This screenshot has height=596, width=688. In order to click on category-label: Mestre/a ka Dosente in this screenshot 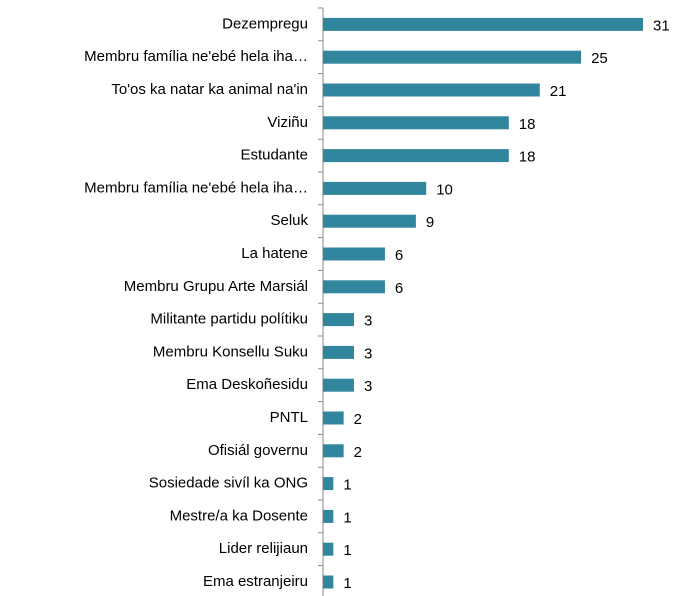, I will do `click(239, 515)`.